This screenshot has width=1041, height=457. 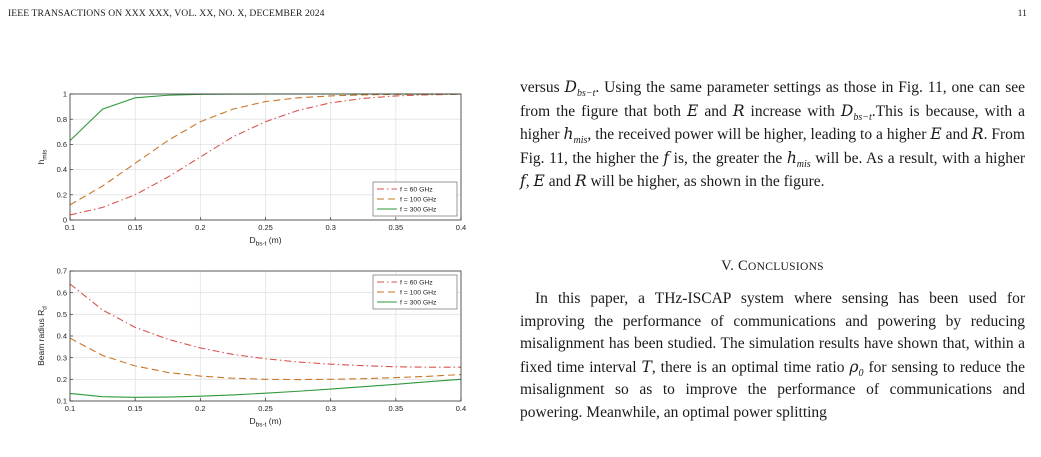 What do you see at coordinates (792, 111) in the screenshot?
I see `text: increase with` at bounding box center [792, 111].